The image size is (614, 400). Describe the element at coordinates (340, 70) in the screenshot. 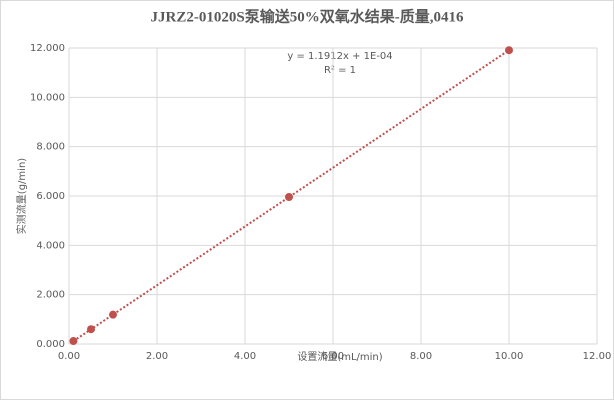

I see `r-squared: R² = 1` at that location.